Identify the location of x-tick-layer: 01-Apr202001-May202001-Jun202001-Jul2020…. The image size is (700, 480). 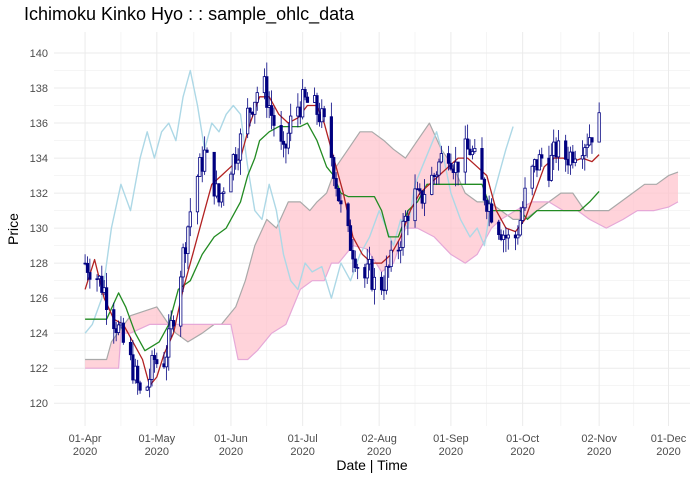
(378, 445).